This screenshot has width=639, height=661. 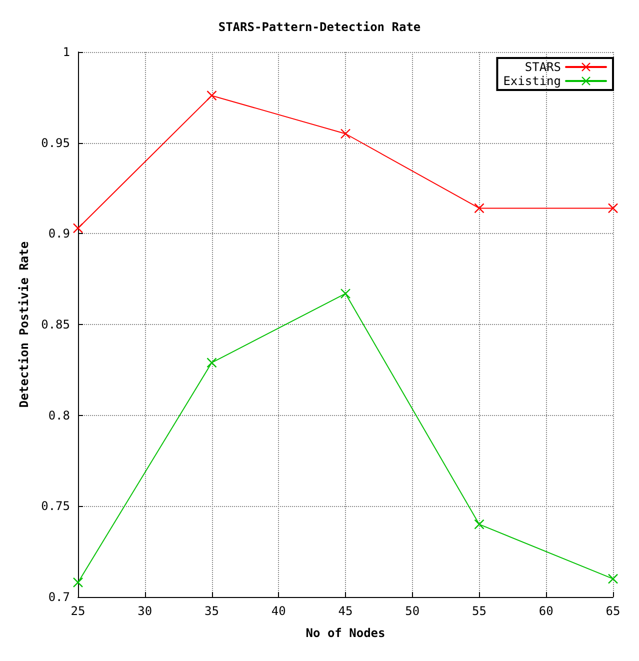 What do you see at coordinates (319, 27) in the screenshot?
I see `chart-title: STARS-Pattern-Detection Rate` at bounding box center [319, 27].